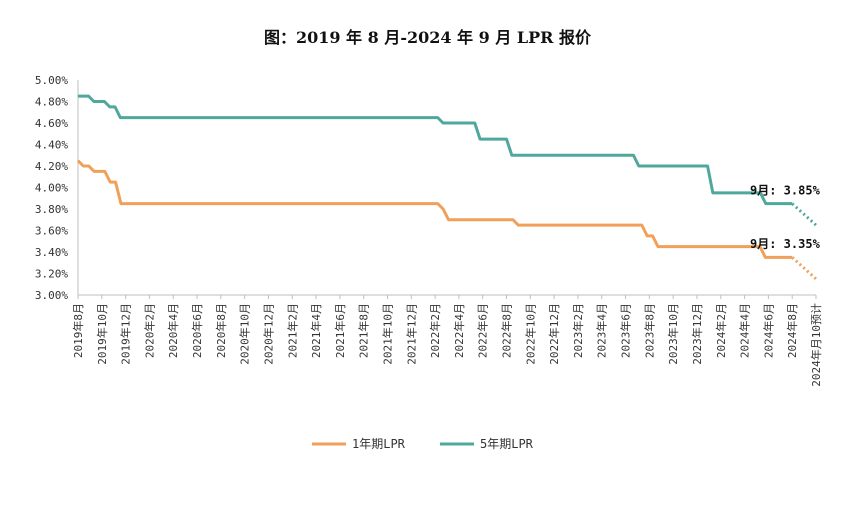 This screenshot has height=511, width=855. Describe the element at coordinates (51, 295) in the screenshot. I see `y-tick-label: 3.00%` at that location.